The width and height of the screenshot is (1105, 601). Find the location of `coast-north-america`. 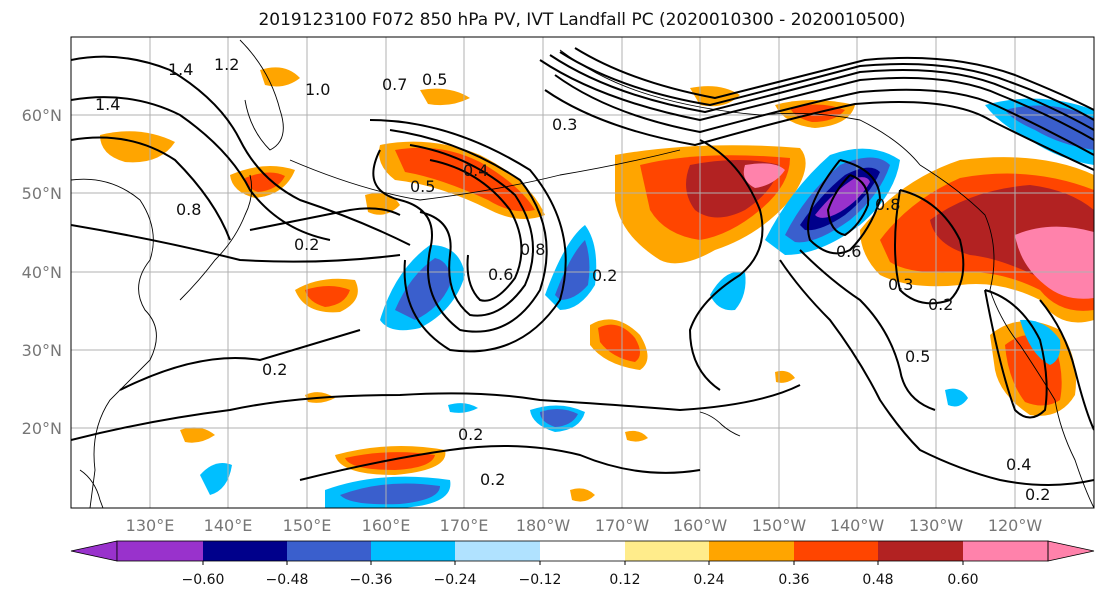

coast-north-america is located at coordinates (1006, 336).